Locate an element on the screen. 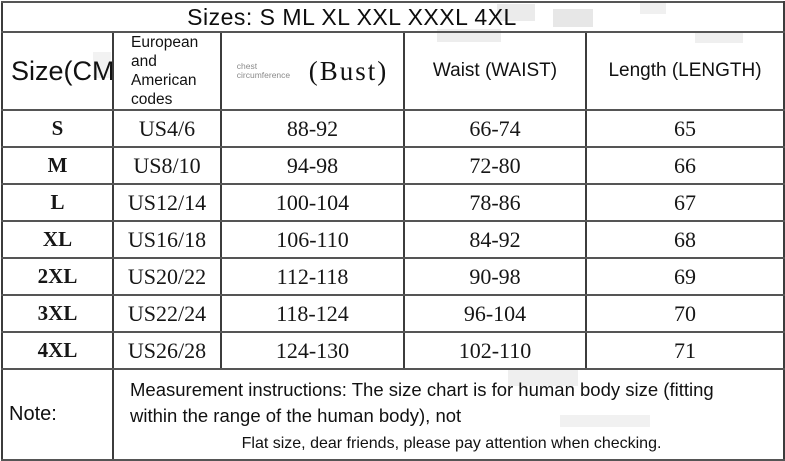 Image resolution: width=785 pixels, height=461 pixels. page-title: Sizes: S ML XL XXL XXXL 4XL is located at coordinates (392, 17).